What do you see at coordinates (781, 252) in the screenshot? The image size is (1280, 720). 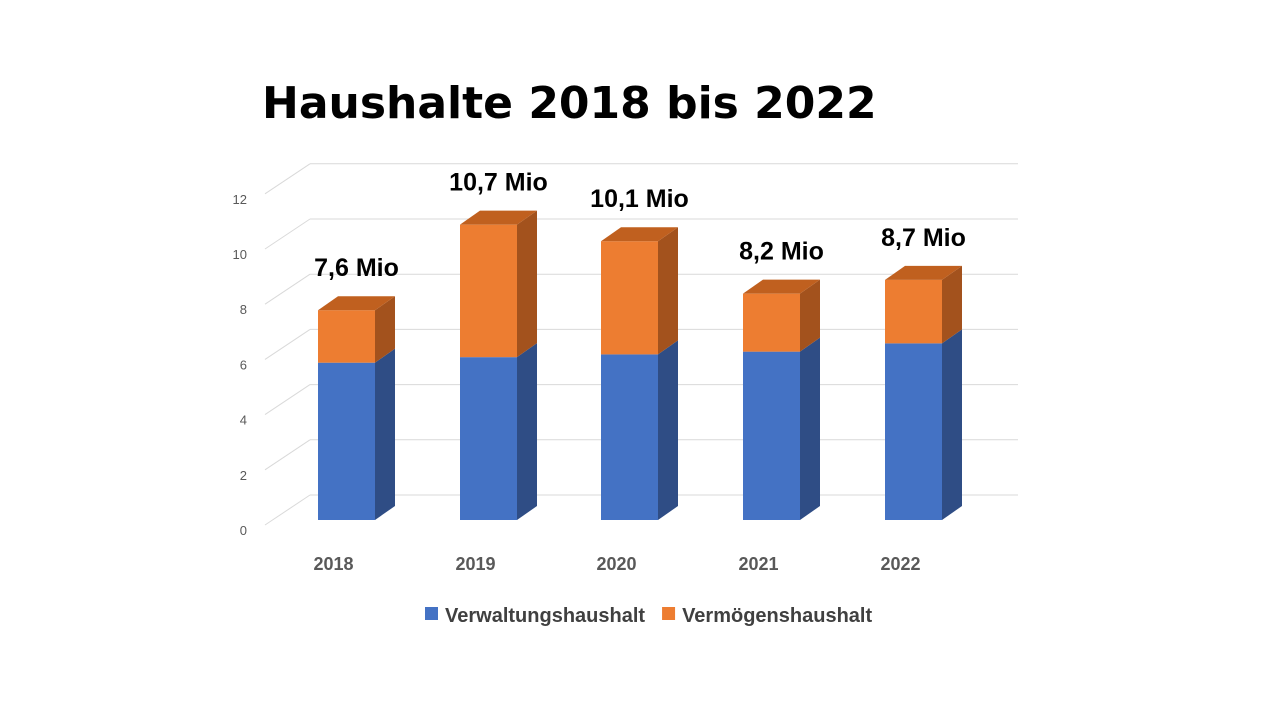 I see `data-label: 8,2 Mio` at bounding box center [781, 252].